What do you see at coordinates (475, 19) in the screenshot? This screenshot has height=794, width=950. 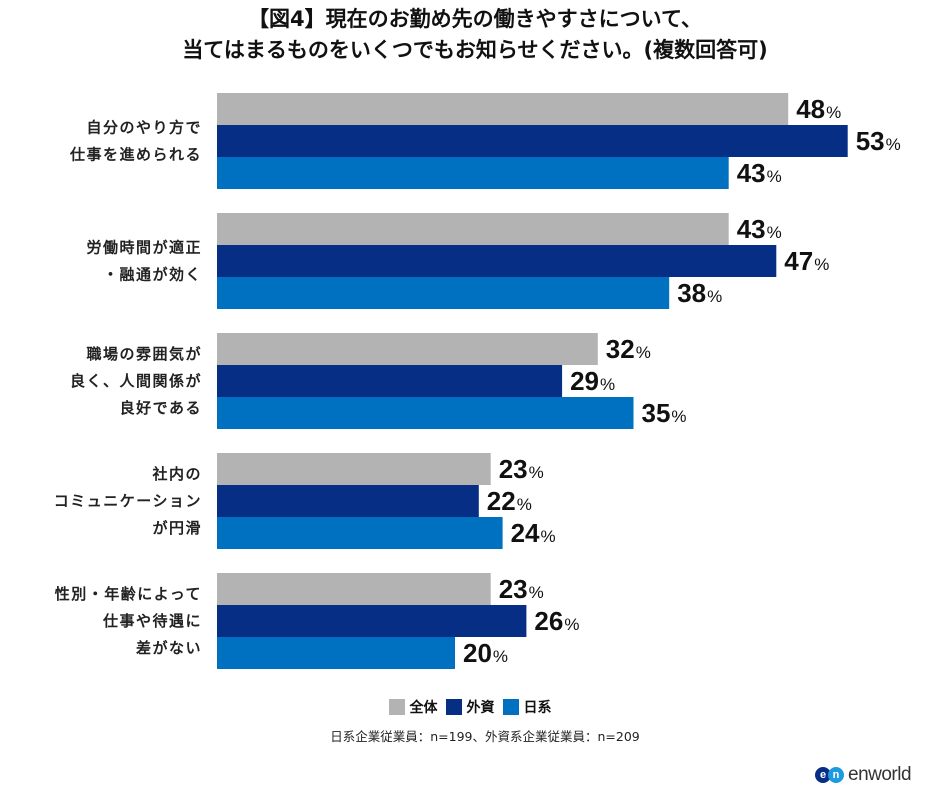 I see `chart-title: 【図4】現在のお勤め先の働きやすさについて、` at bounding box center [475, 19].